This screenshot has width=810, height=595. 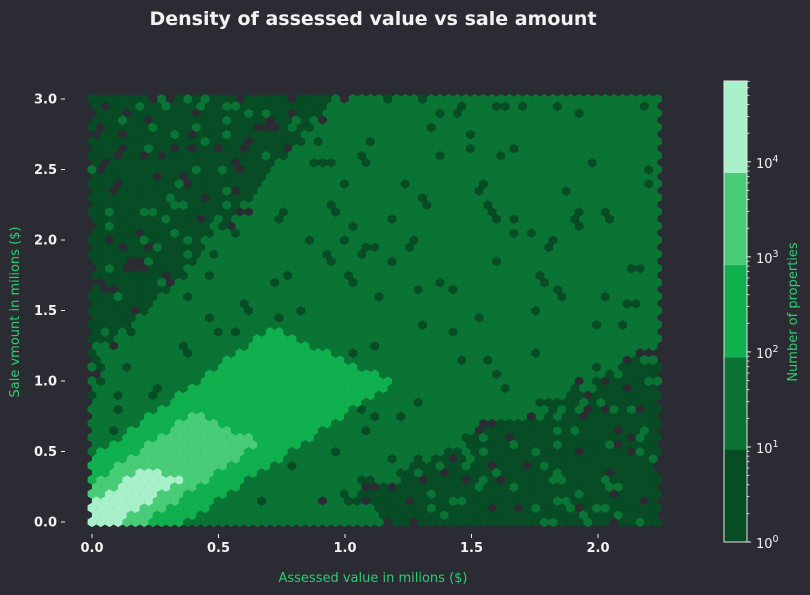 What do you see at coordinates (345, 545) in the screenshot?
I see `x-axis: 0.0 0.5 1.0 1.5 2.0` at bounding box center [345, 545].